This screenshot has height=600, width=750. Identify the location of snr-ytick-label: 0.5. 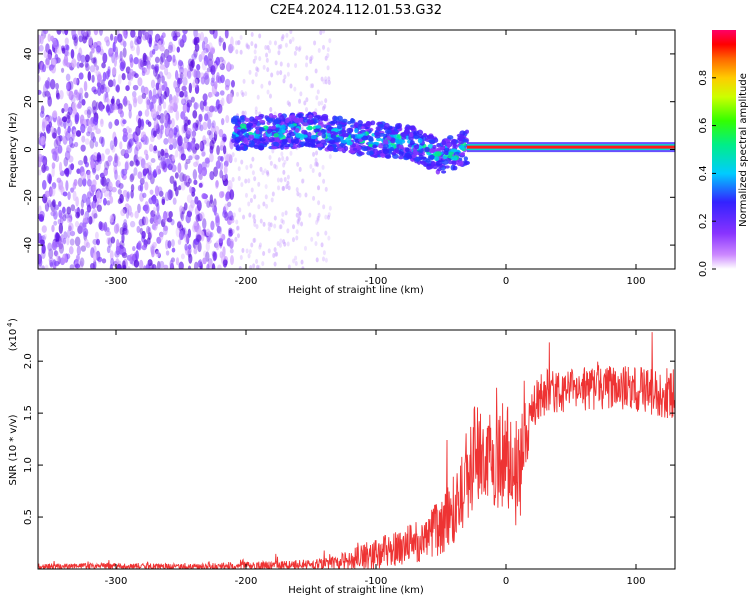
(28, 517).